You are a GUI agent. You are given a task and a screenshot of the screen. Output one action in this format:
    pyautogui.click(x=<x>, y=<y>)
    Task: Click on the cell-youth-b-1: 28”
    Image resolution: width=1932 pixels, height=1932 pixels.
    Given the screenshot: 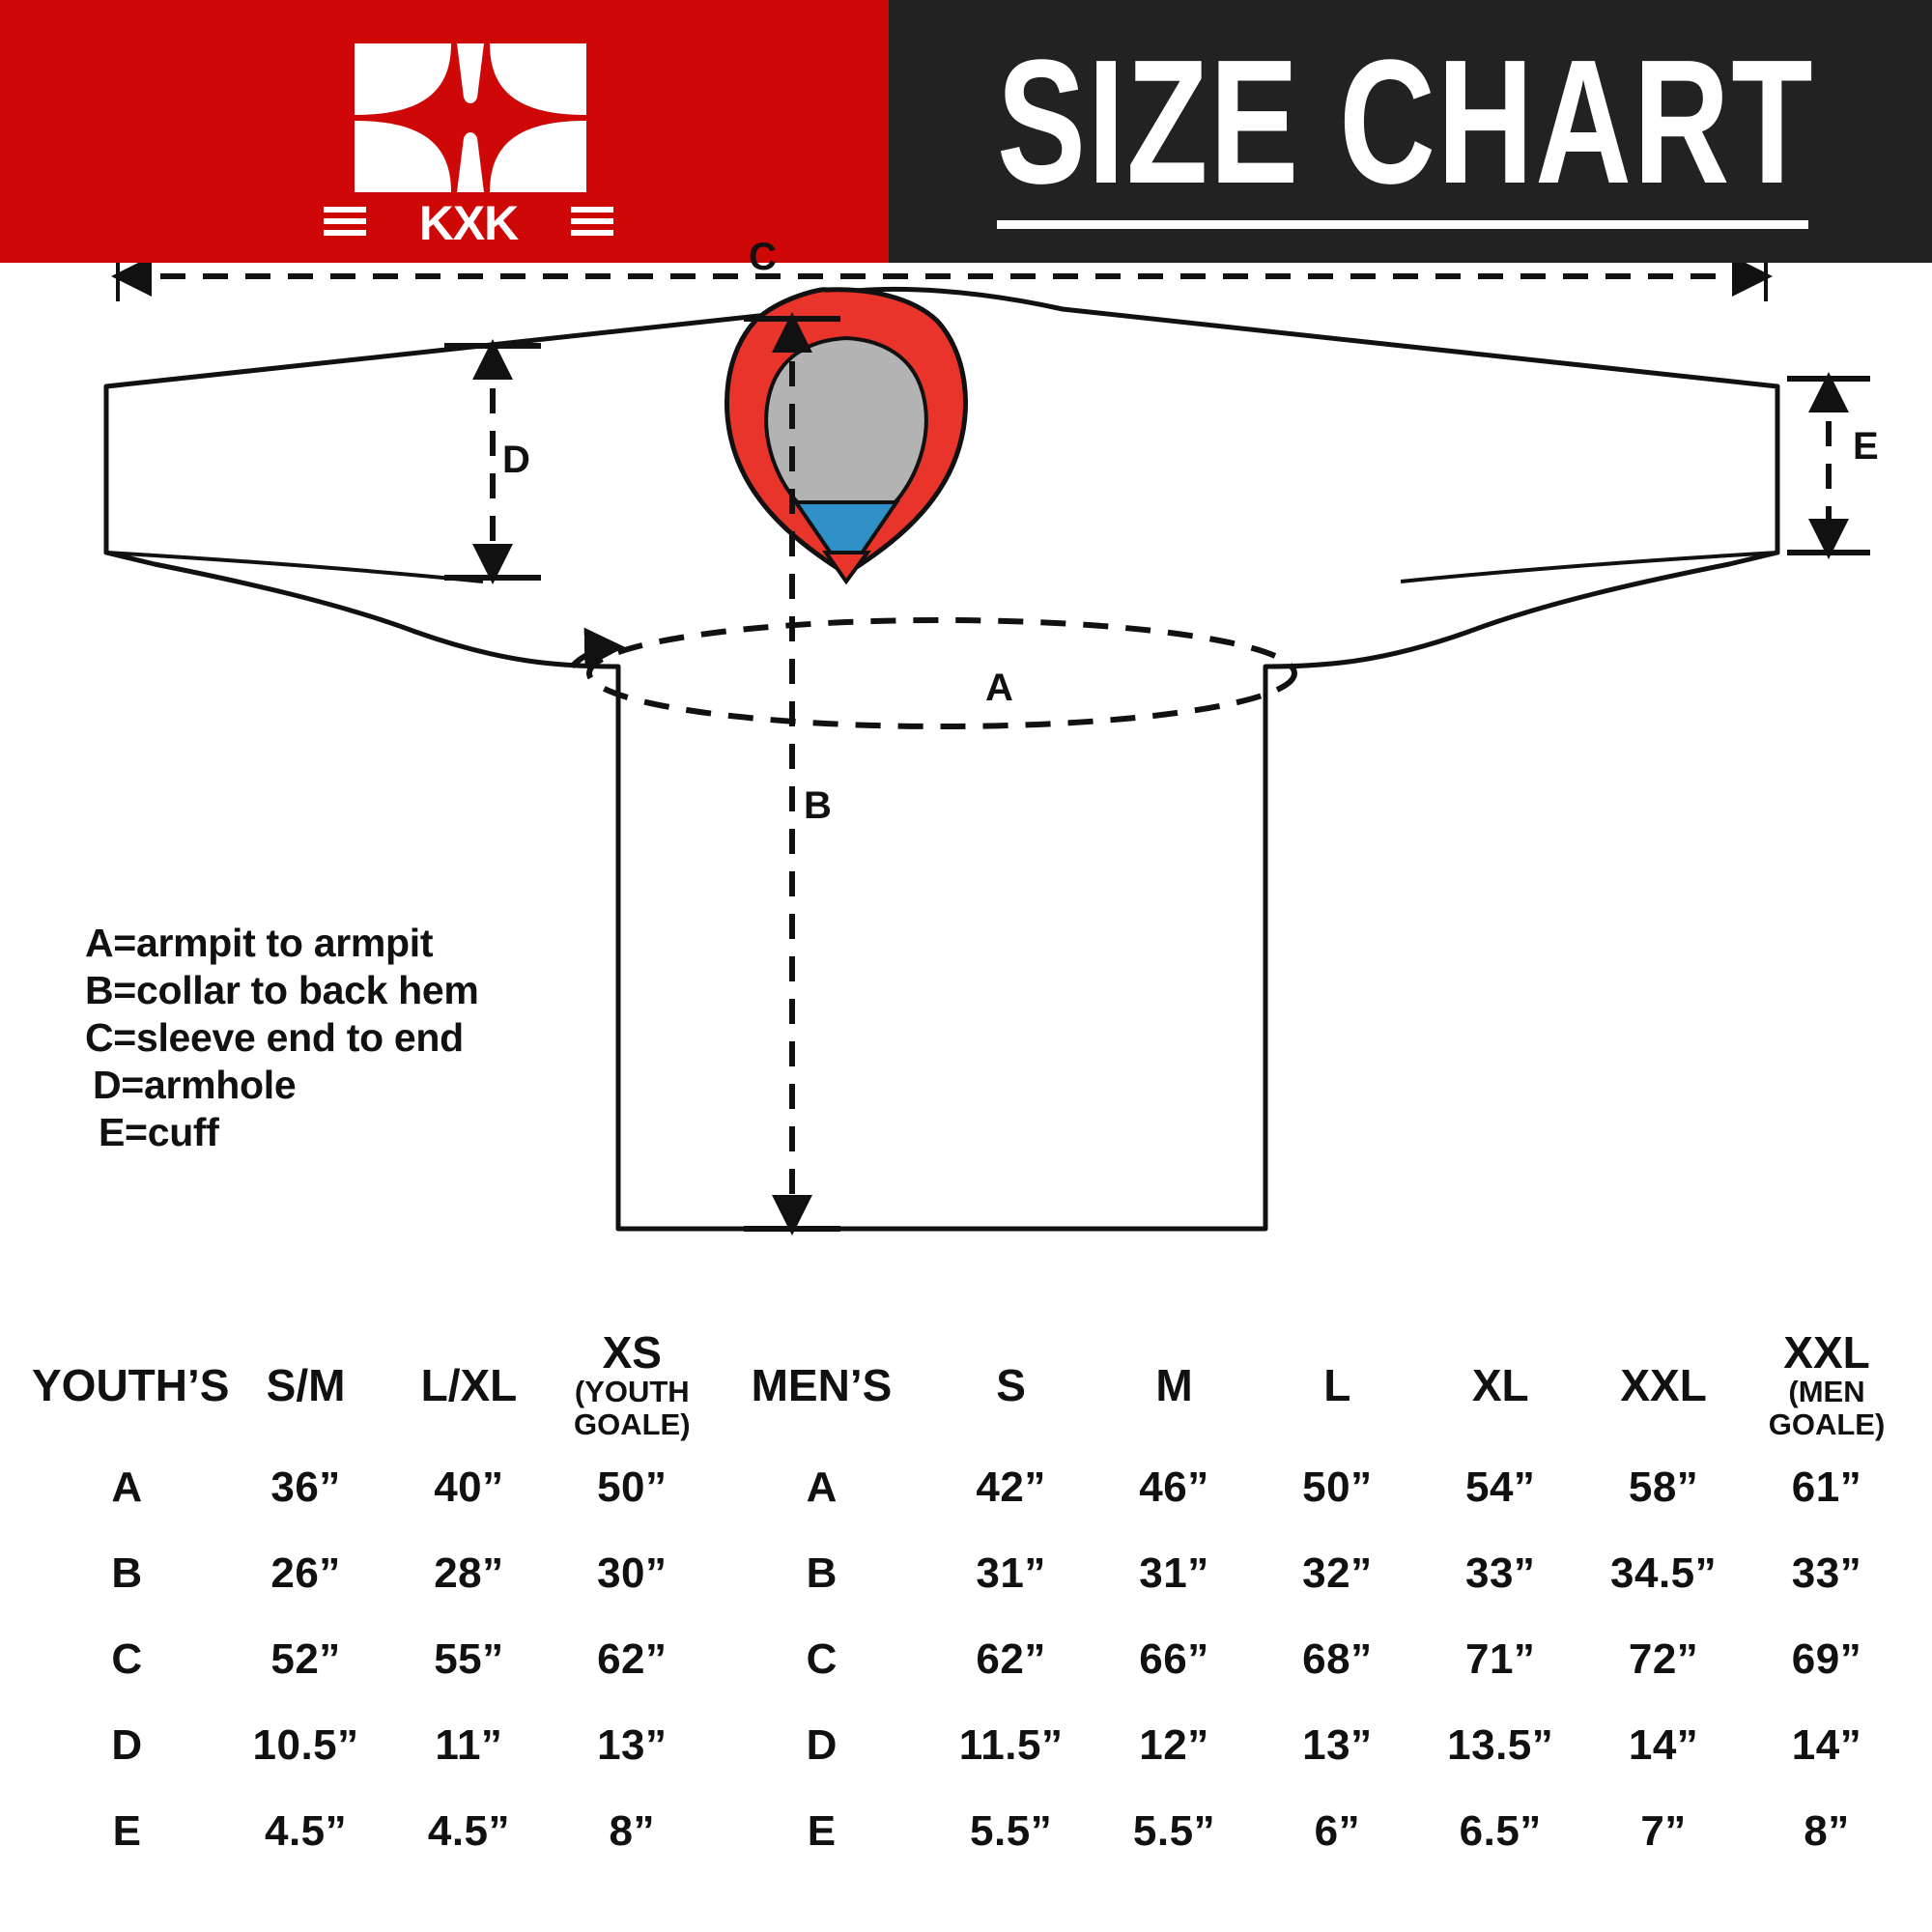 What is the action you would take?
    pyautogui.click(x=469, y=1573)
    